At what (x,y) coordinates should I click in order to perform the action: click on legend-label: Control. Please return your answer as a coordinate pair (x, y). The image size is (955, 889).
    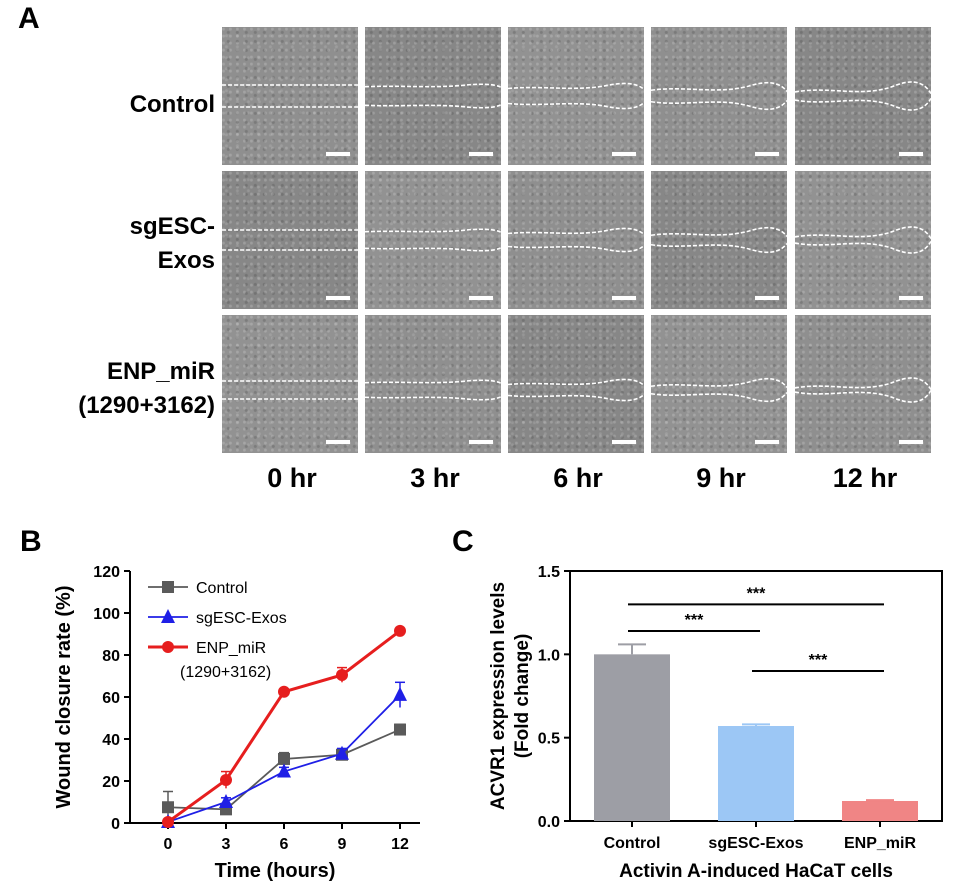
    Looking at the image, I should click on (222, 588).